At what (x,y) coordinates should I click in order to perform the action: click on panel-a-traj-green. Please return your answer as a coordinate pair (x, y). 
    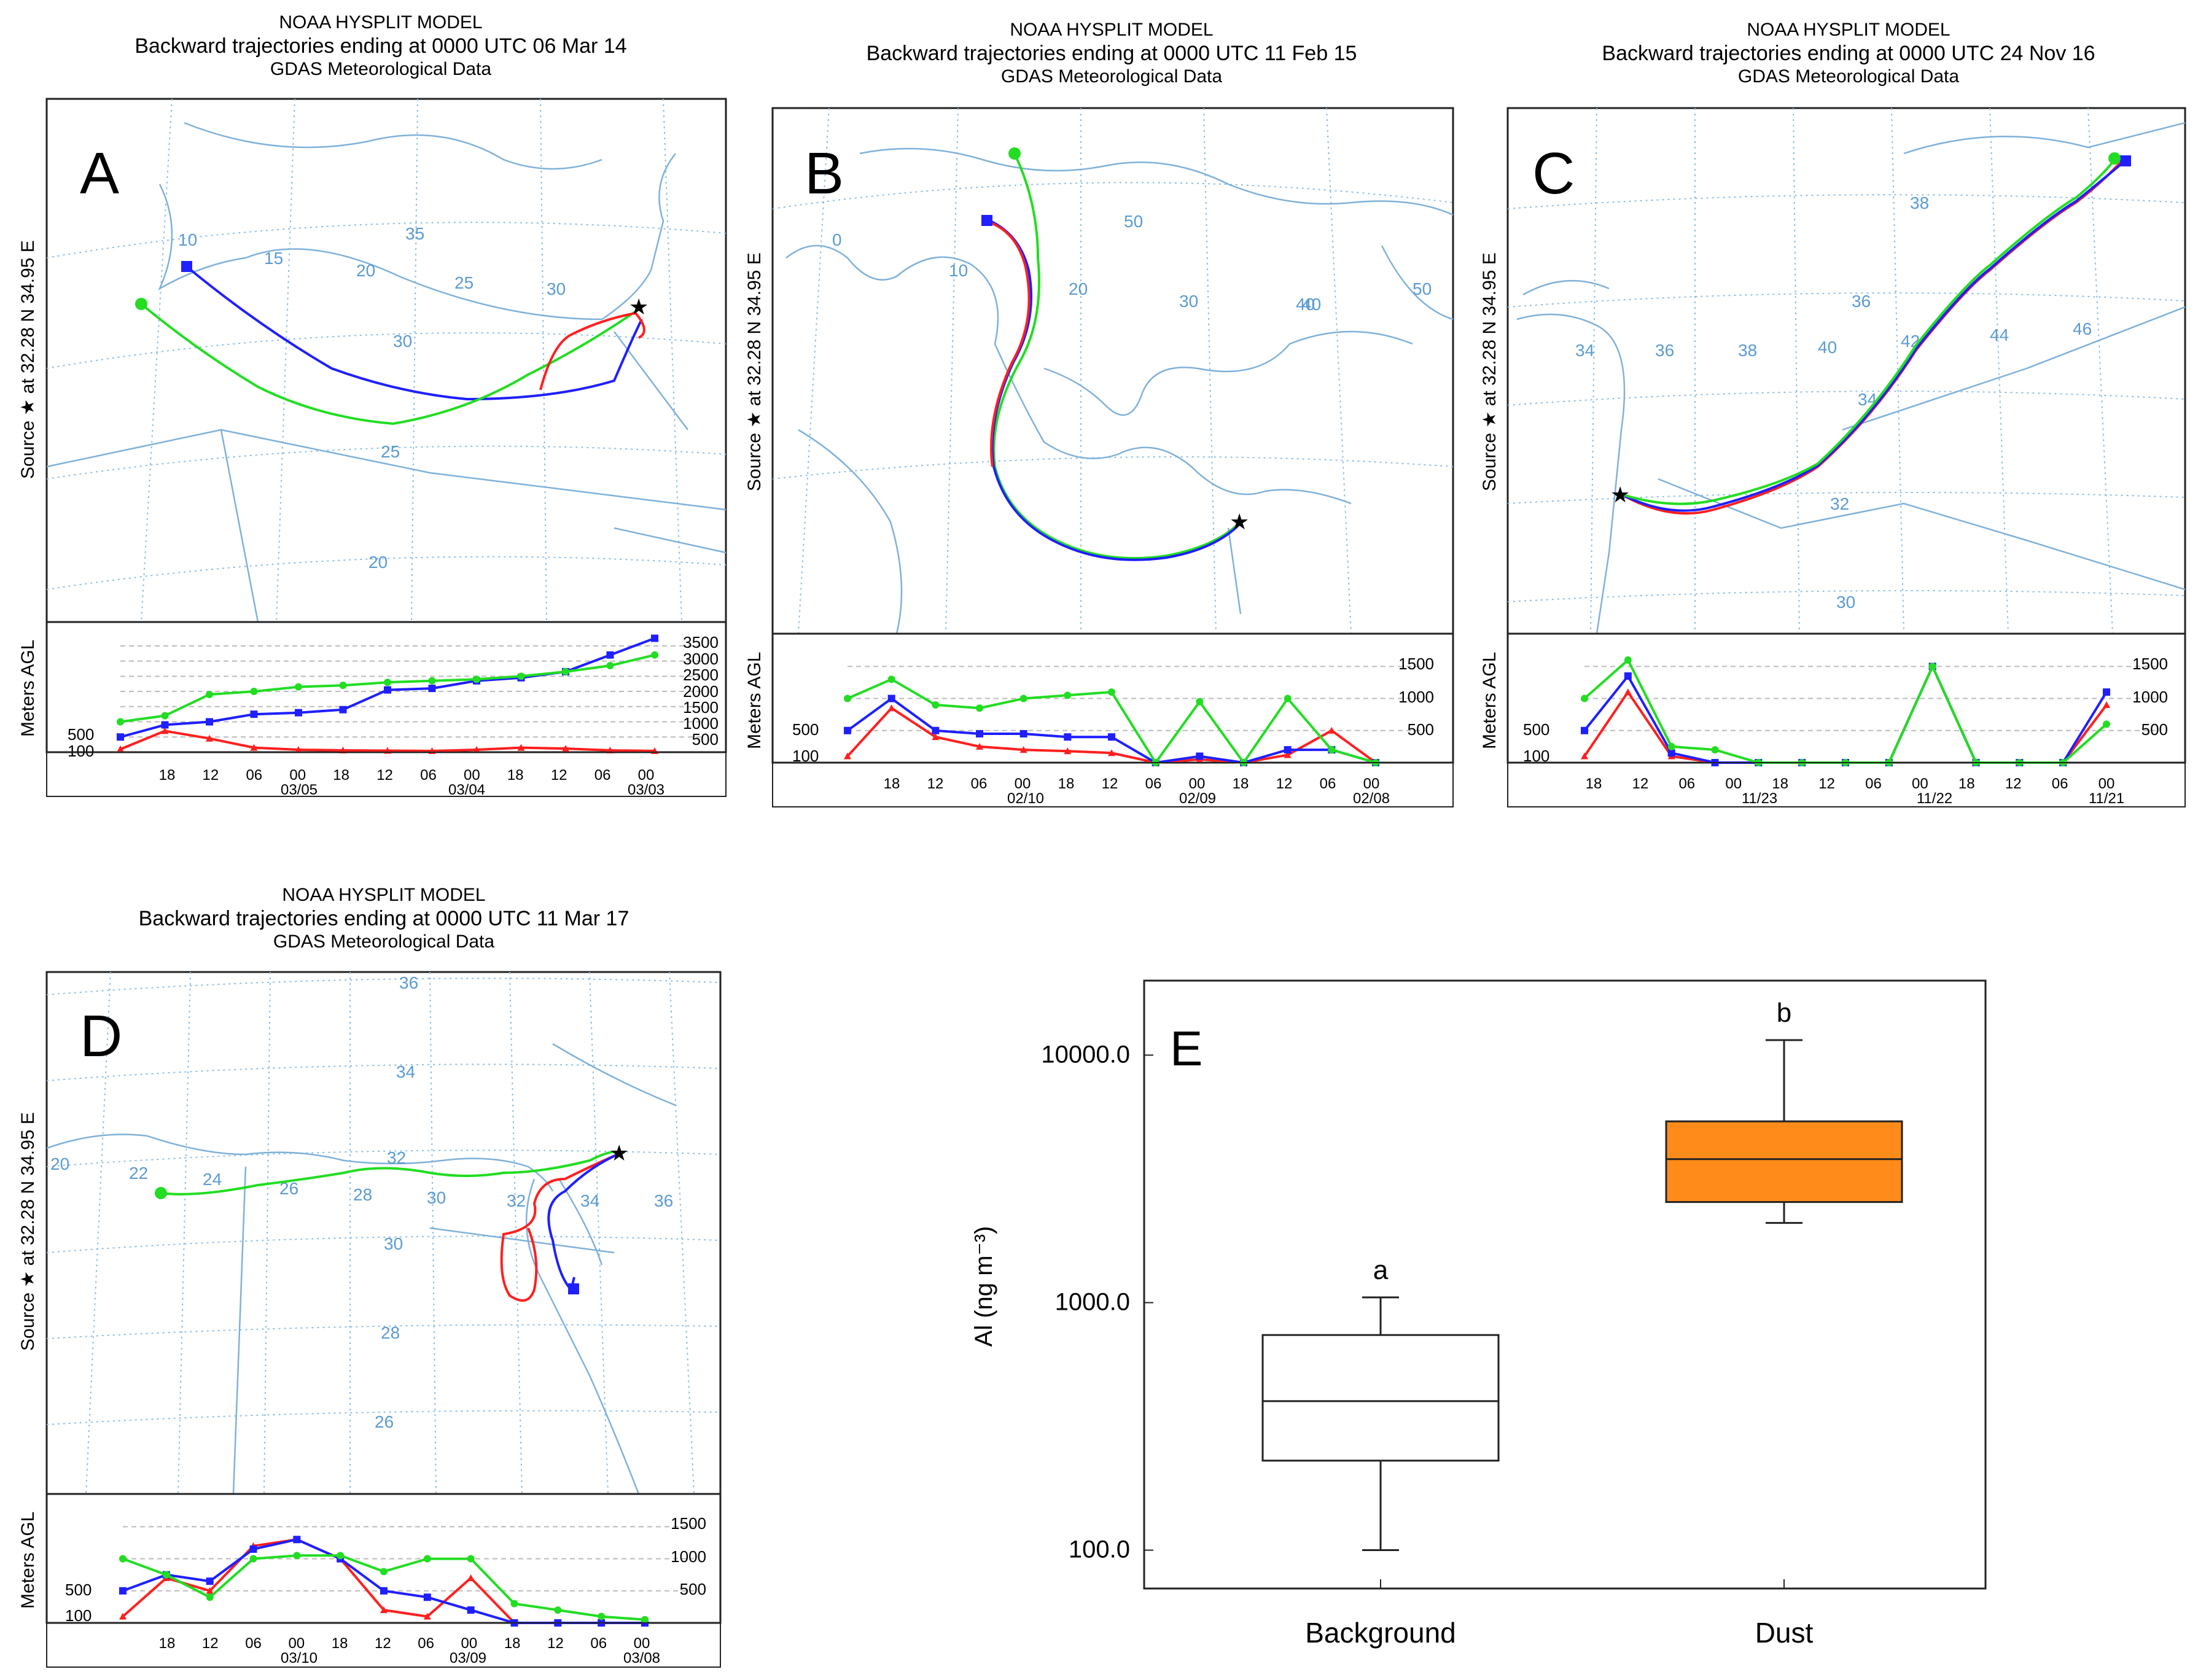
    Looking at the image, I should click on (391, 365).